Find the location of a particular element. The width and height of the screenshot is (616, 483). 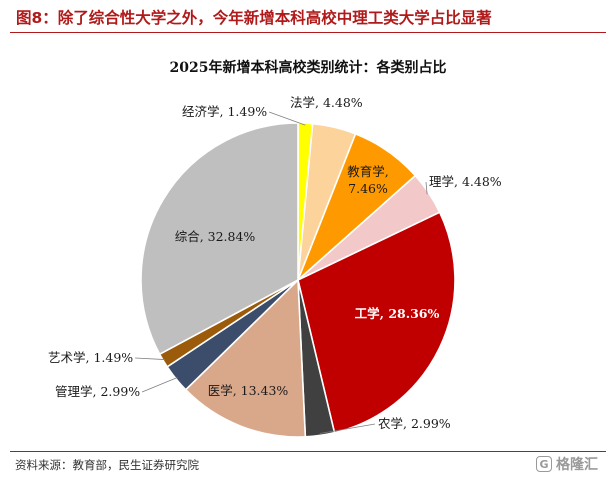

figure-title: 图8：除了综合性大学之外，今年新增本科高校中理工类大学占比显著 is located at coordinates (254, 18).